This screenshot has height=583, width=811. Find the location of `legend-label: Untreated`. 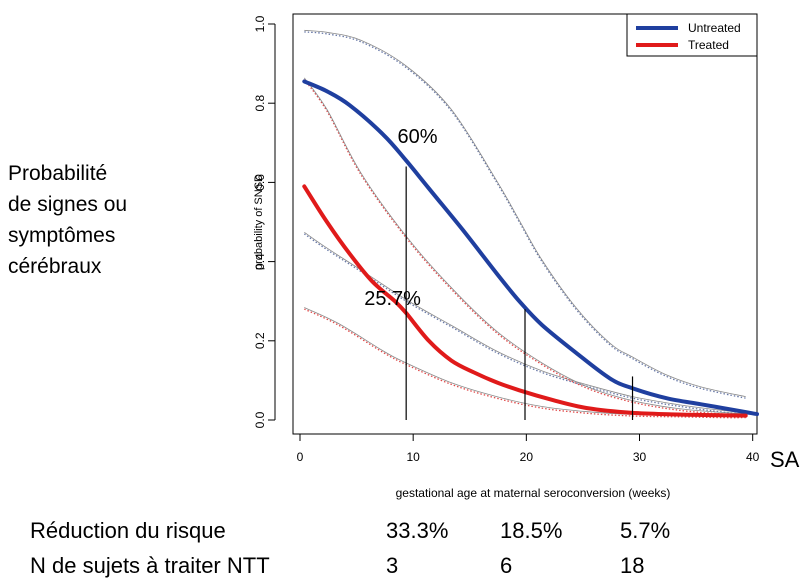

legend-label: Untreated is located at coordinates (714, 28).